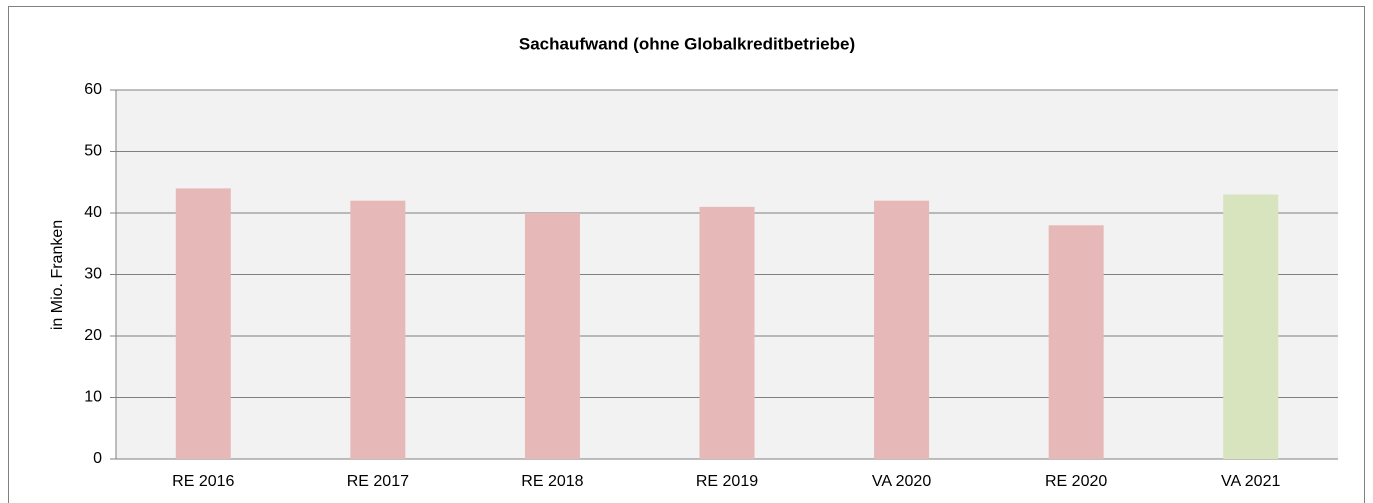 Image resolution: width=1373 pixels, height=503 pixels. Describe the element at coordinates (93, 274) in the screenshot. I see `y-tick-label: 30` at that location.